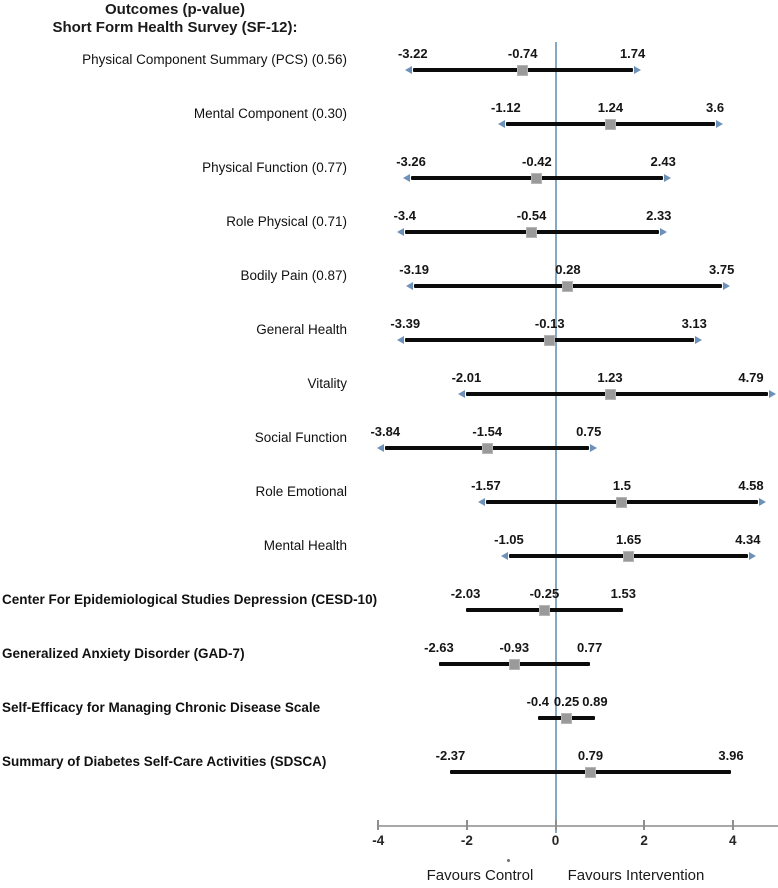 This screenshot has width=778, height=888. I want to click on ci-lower-value: -3.4, so click(404, 215).